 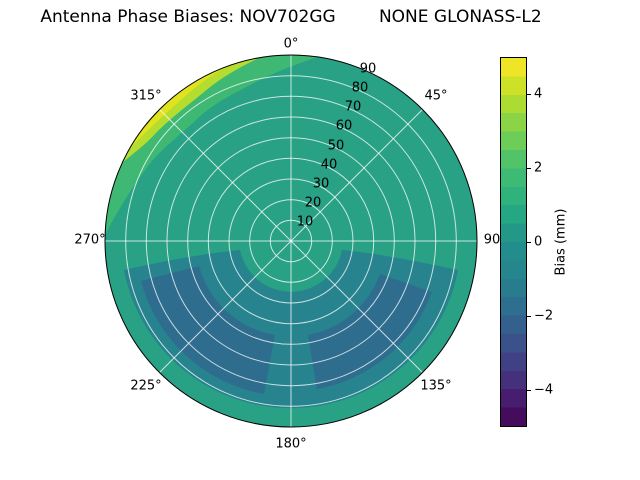 What do you see at coordinates (538, 94) in the screenshot?
I see `colorbar-tick-4: 4` at bounding box center [538, 94].